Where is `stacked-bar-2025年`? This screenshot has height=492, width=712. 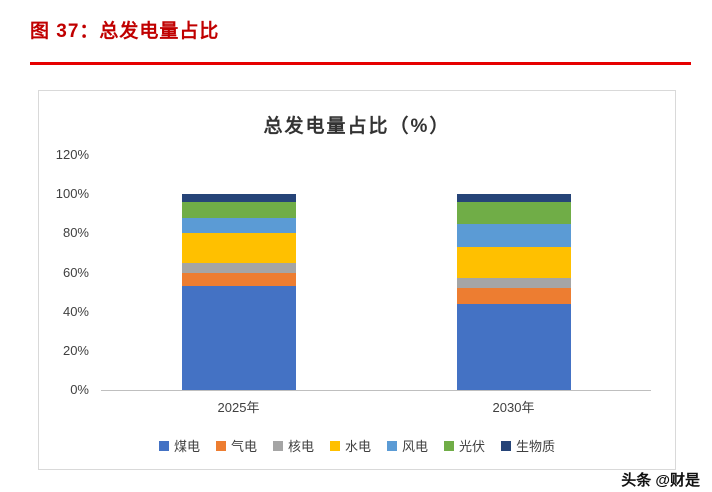
stacked-bar-2025年 is located at coordinates (238, 292).